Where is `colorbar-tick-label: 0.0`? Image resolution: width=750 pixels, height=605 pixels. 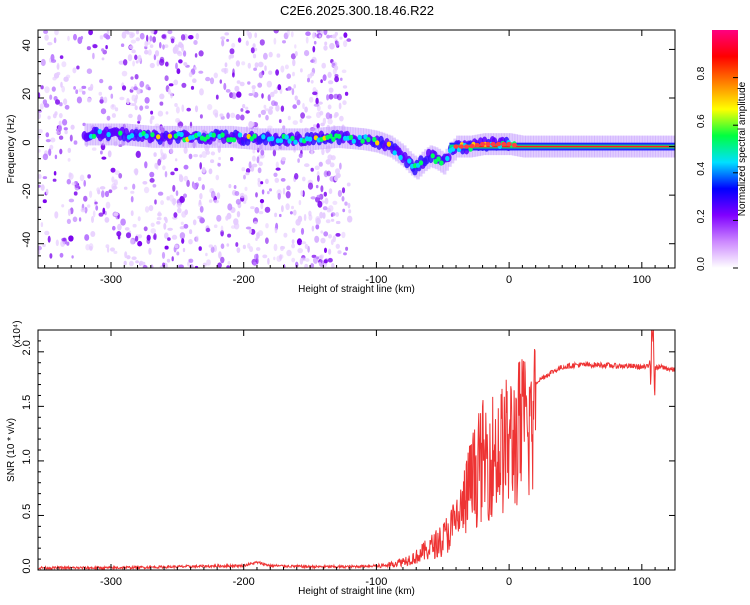 colorbar-tick-label: 0.0 is located at coordinates (701, 264).